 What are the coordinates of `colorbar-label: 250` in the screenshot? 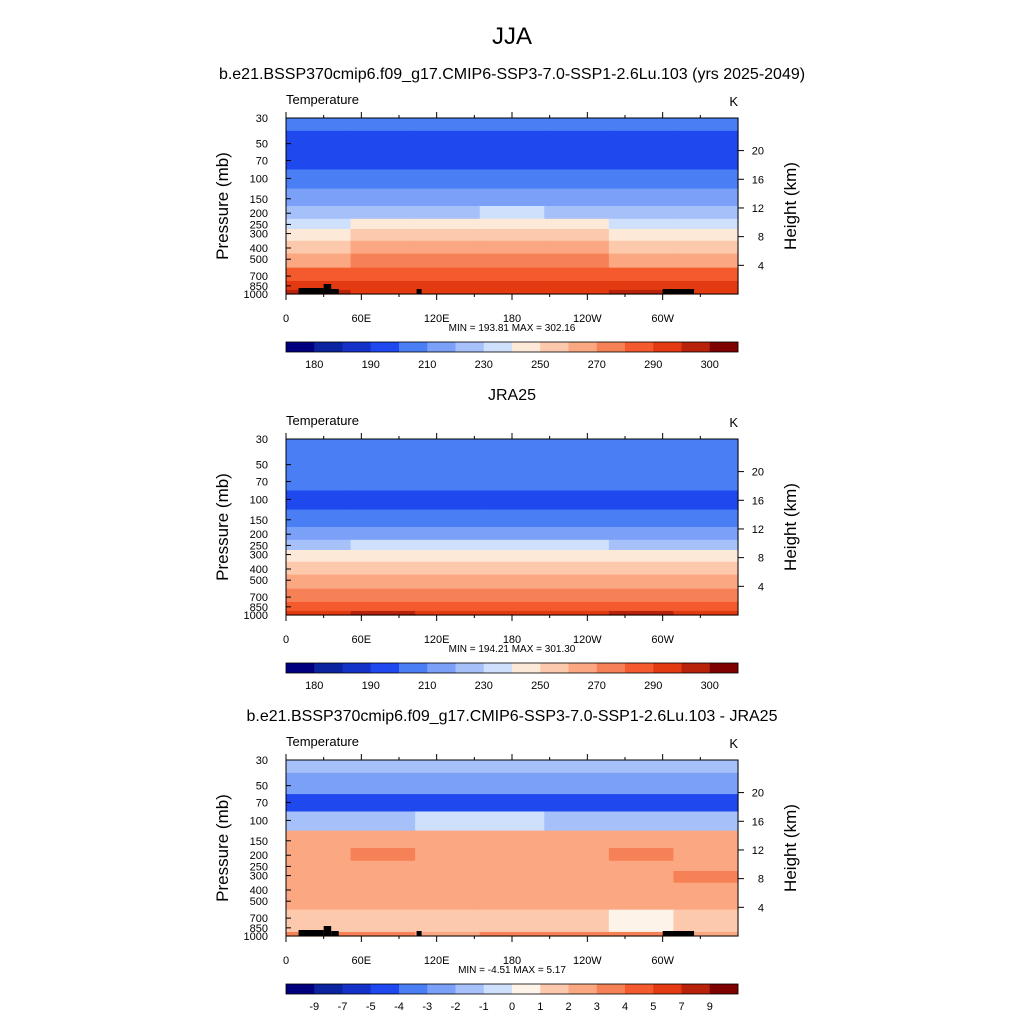 It's located at (540, 686).